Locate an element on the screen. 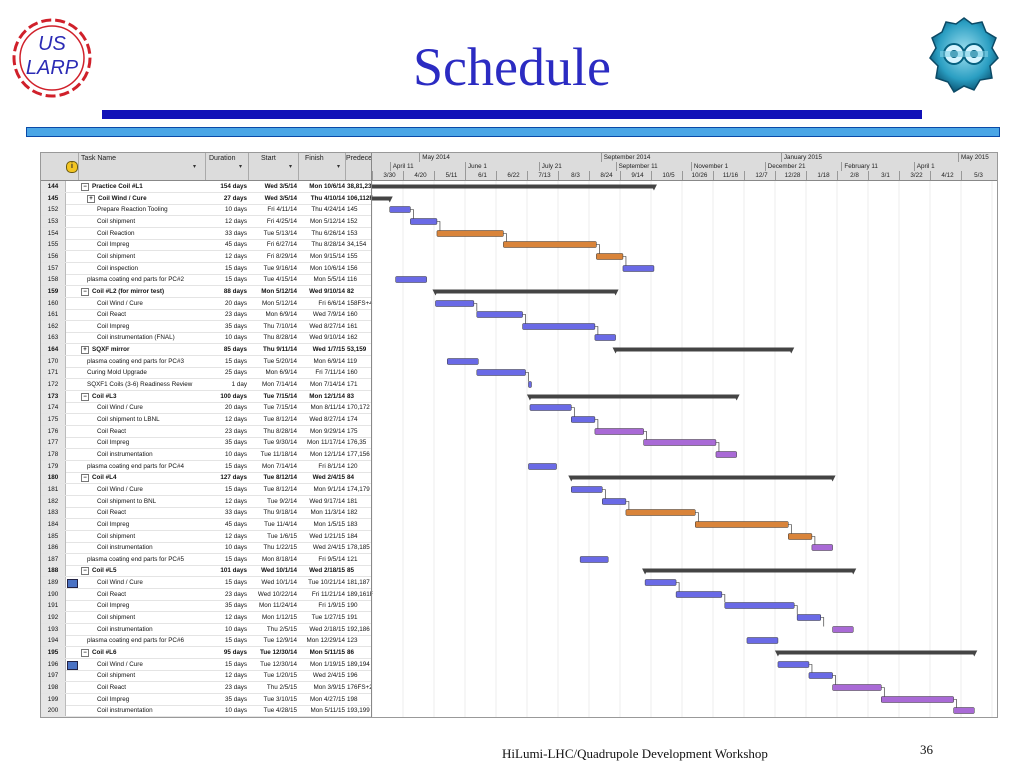  row-finish: Wed 1/7/15 is located at coordinates (328, 349).